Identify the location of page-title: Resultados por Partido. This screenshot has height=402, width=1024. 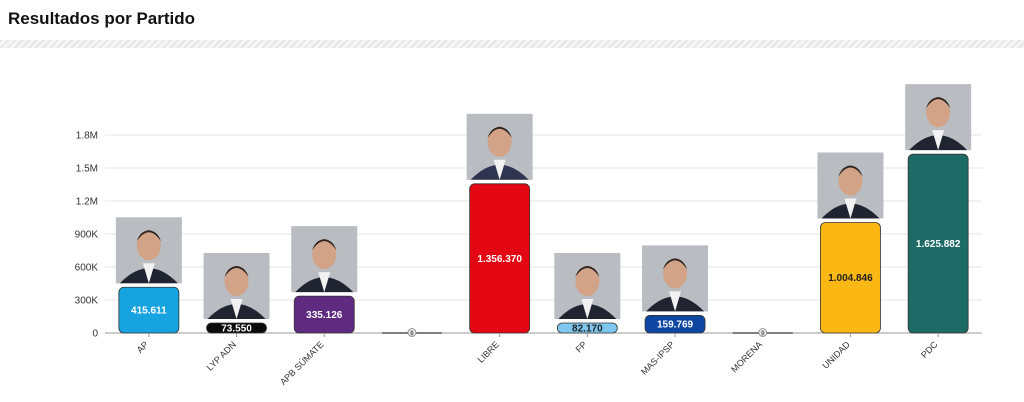
(102, 18).